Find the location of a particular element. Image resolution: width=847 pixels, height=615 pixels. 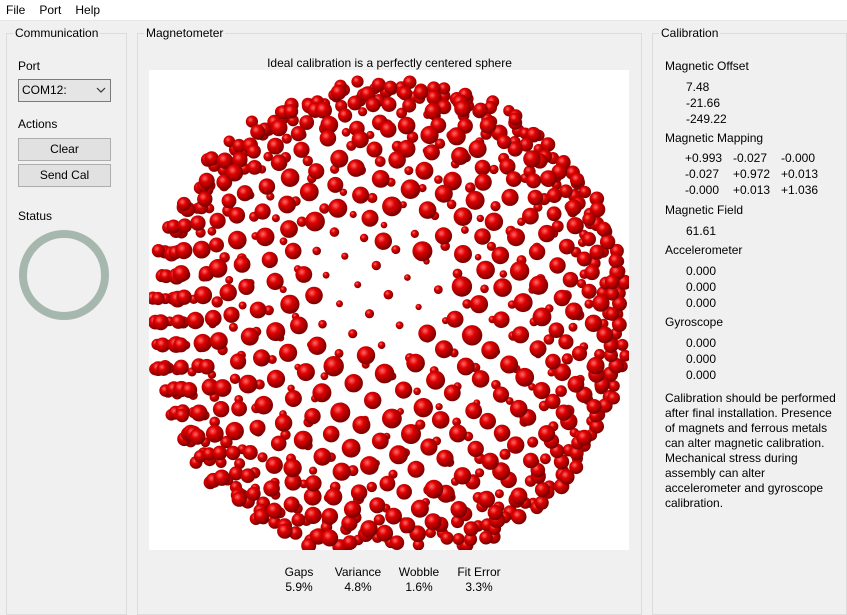

magnetic-offset-label: Magnetic Offset is located at coordinates (707, 66).